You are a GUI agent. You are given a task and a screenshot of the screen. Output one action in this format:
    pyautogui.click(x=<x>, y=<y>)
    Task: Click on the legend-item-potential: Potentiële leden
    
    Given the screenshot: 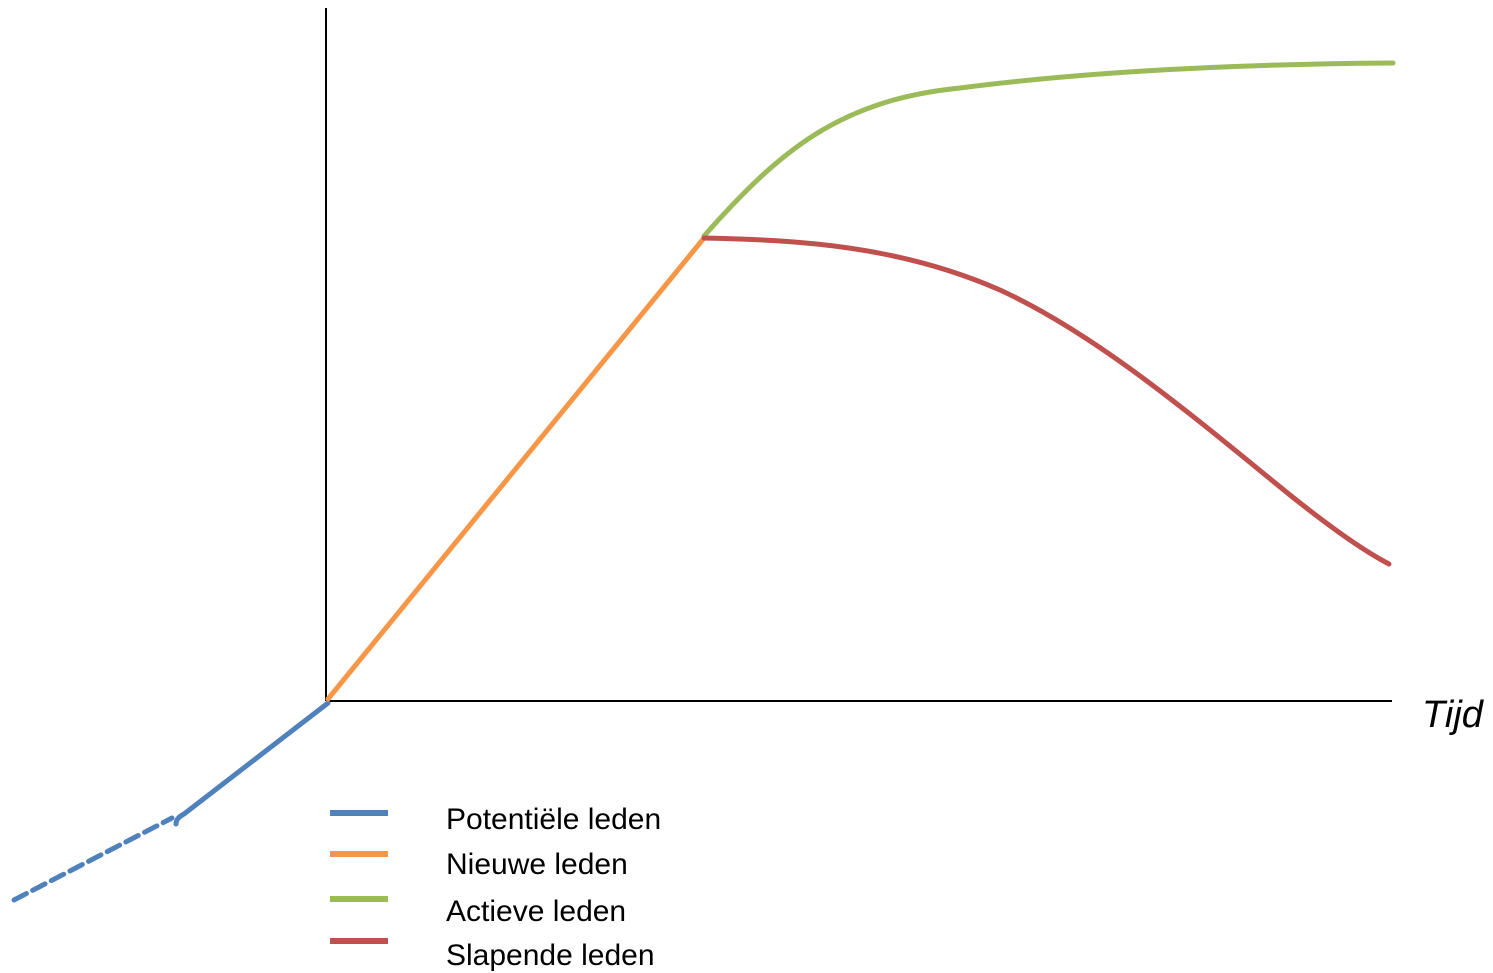 What is the action you would take?
    pyautogui.click(x=495, y=819)
    